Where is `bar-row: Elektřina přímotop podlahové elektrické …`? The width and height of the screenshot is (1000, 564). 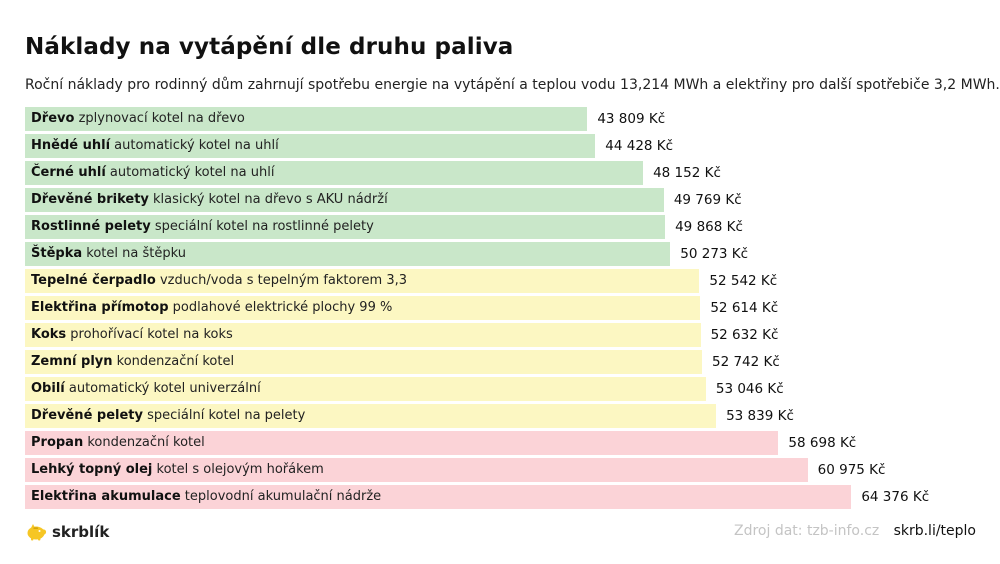
bar-row: Elektřina přímotop podlahové elektrické … is located at coordinates (505, 308).